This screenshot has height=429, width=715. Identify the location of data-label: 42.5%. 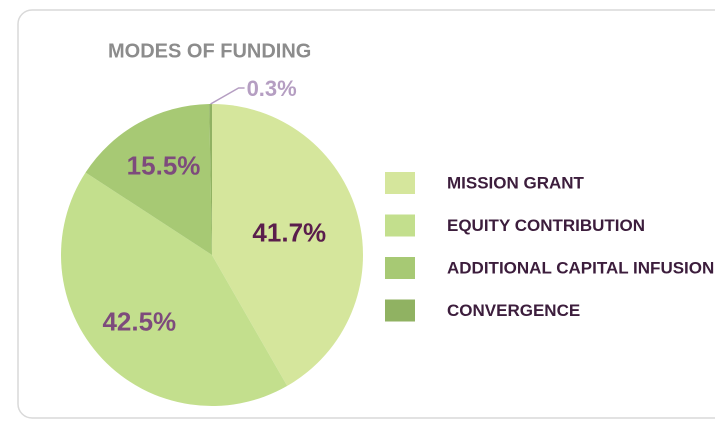
(139, 322).